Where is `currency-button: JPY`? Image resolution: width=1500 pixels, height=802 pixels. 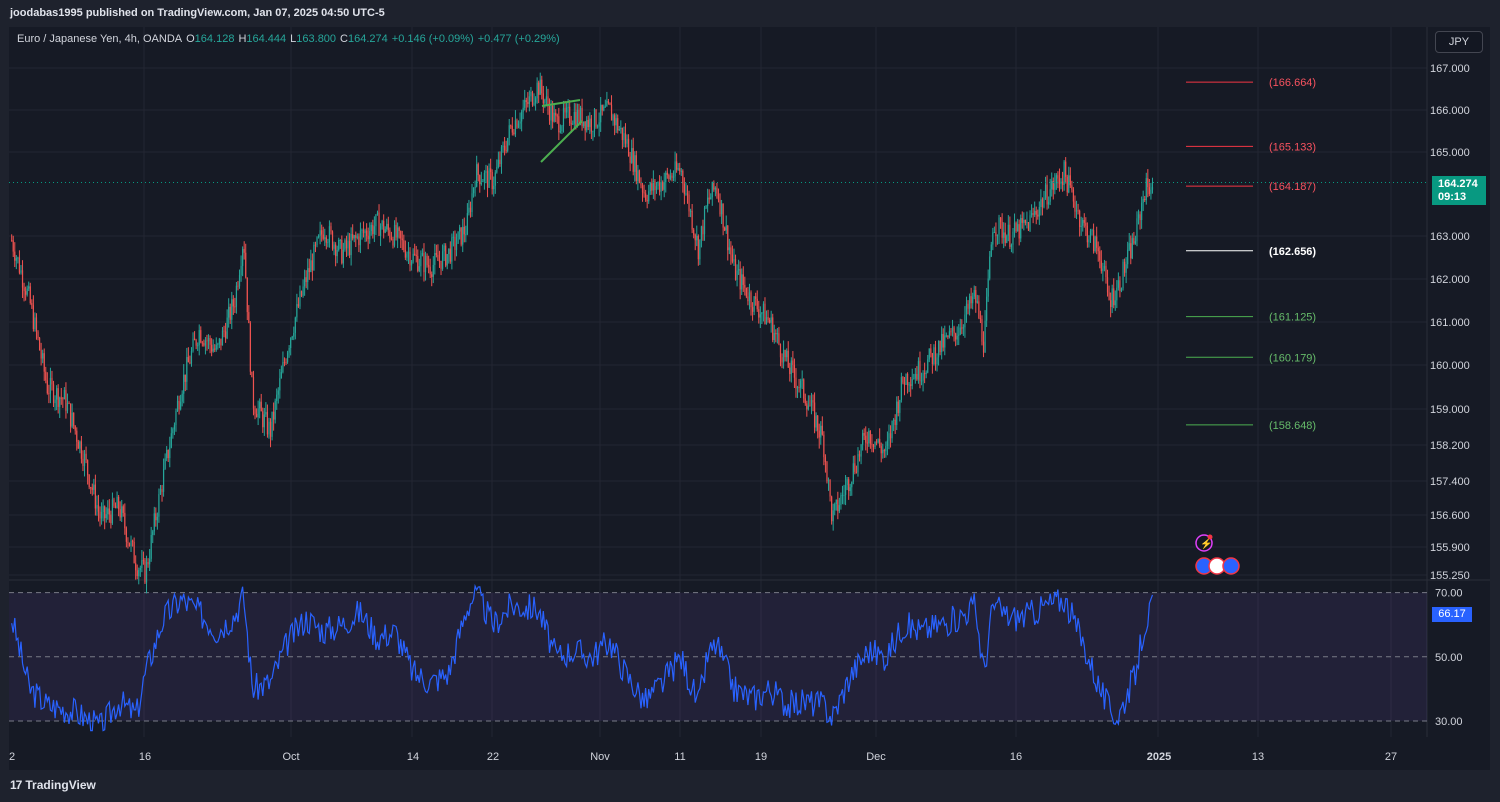 currency-button: JPY is located at coordinates (1459, 42).